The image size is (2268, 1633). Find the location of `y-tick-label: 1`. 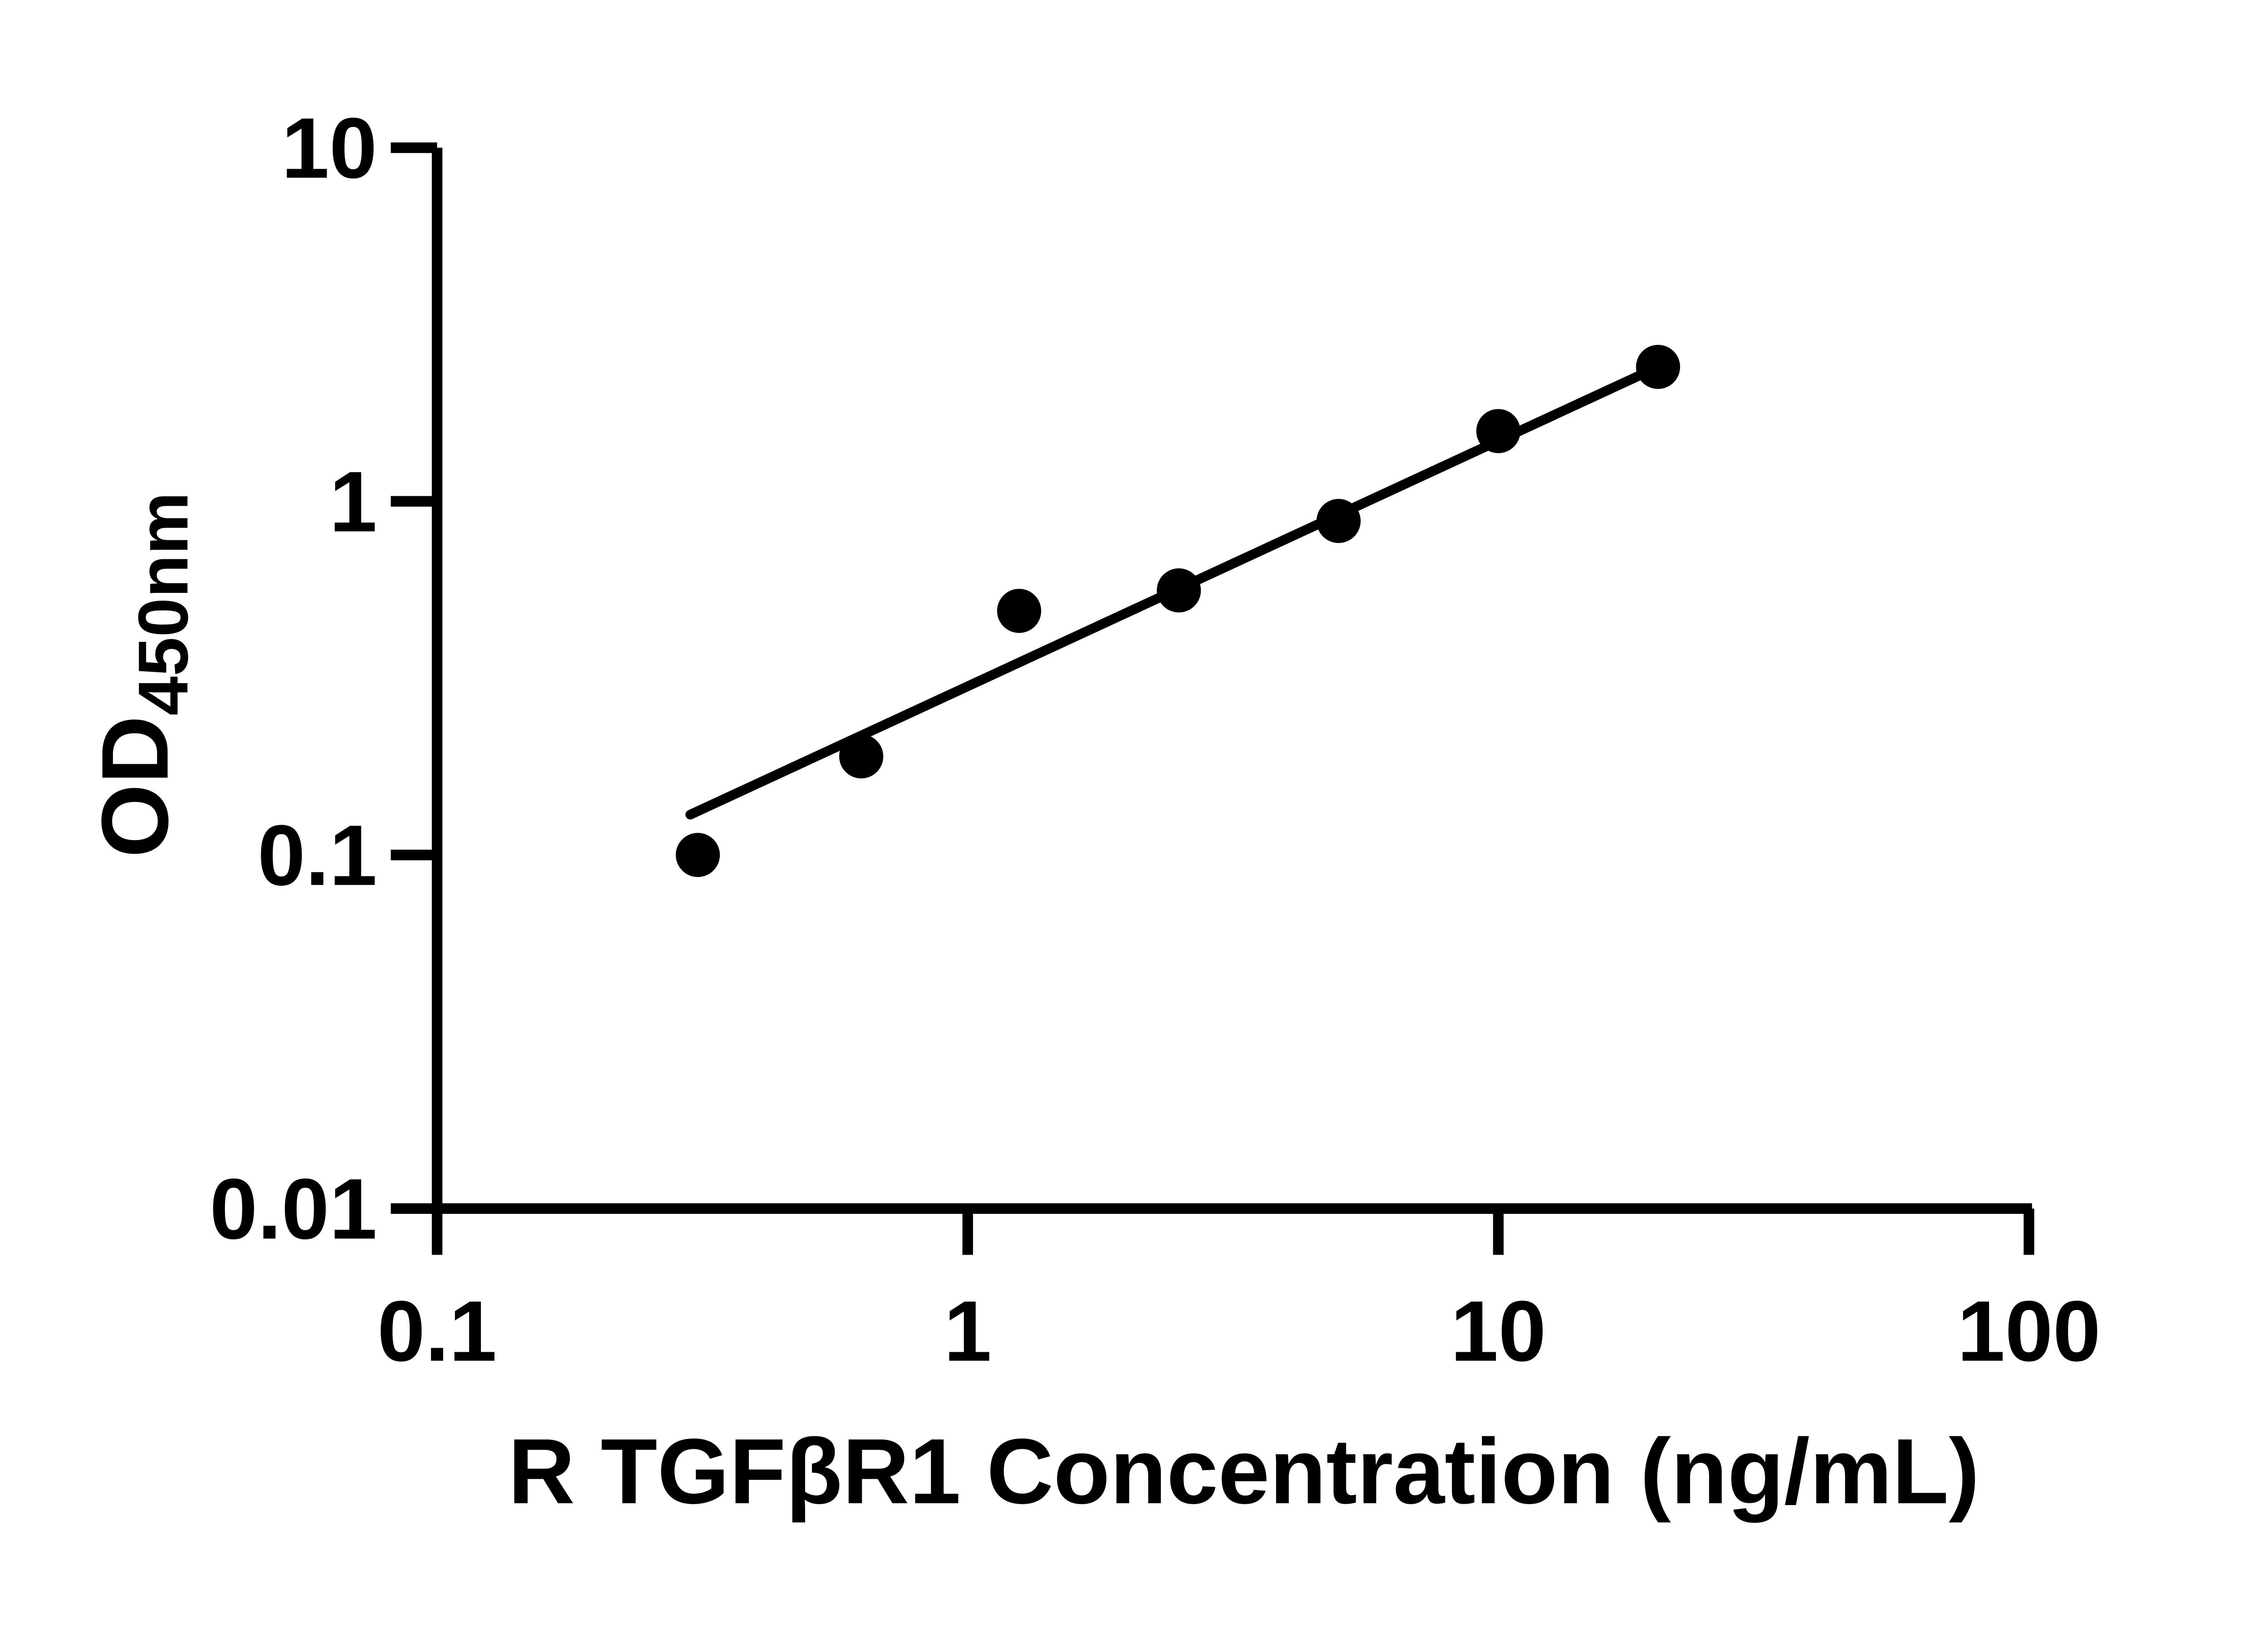

y-tick-label: 1 is located at coordinates (353, 502).